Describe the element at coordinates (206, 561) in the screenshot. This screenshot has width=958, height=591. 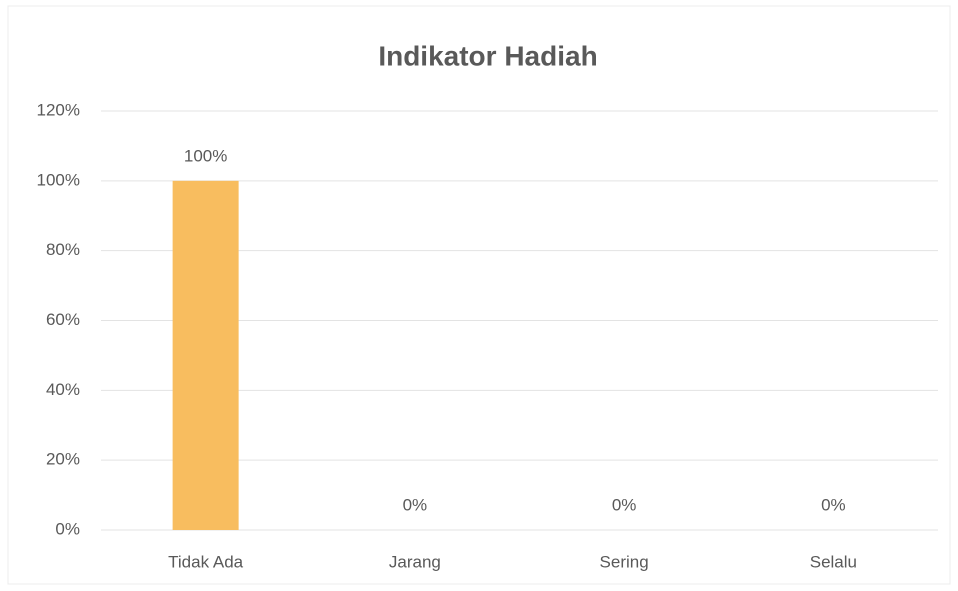
I see `x-tick-label: Tidak Ada` at that location.